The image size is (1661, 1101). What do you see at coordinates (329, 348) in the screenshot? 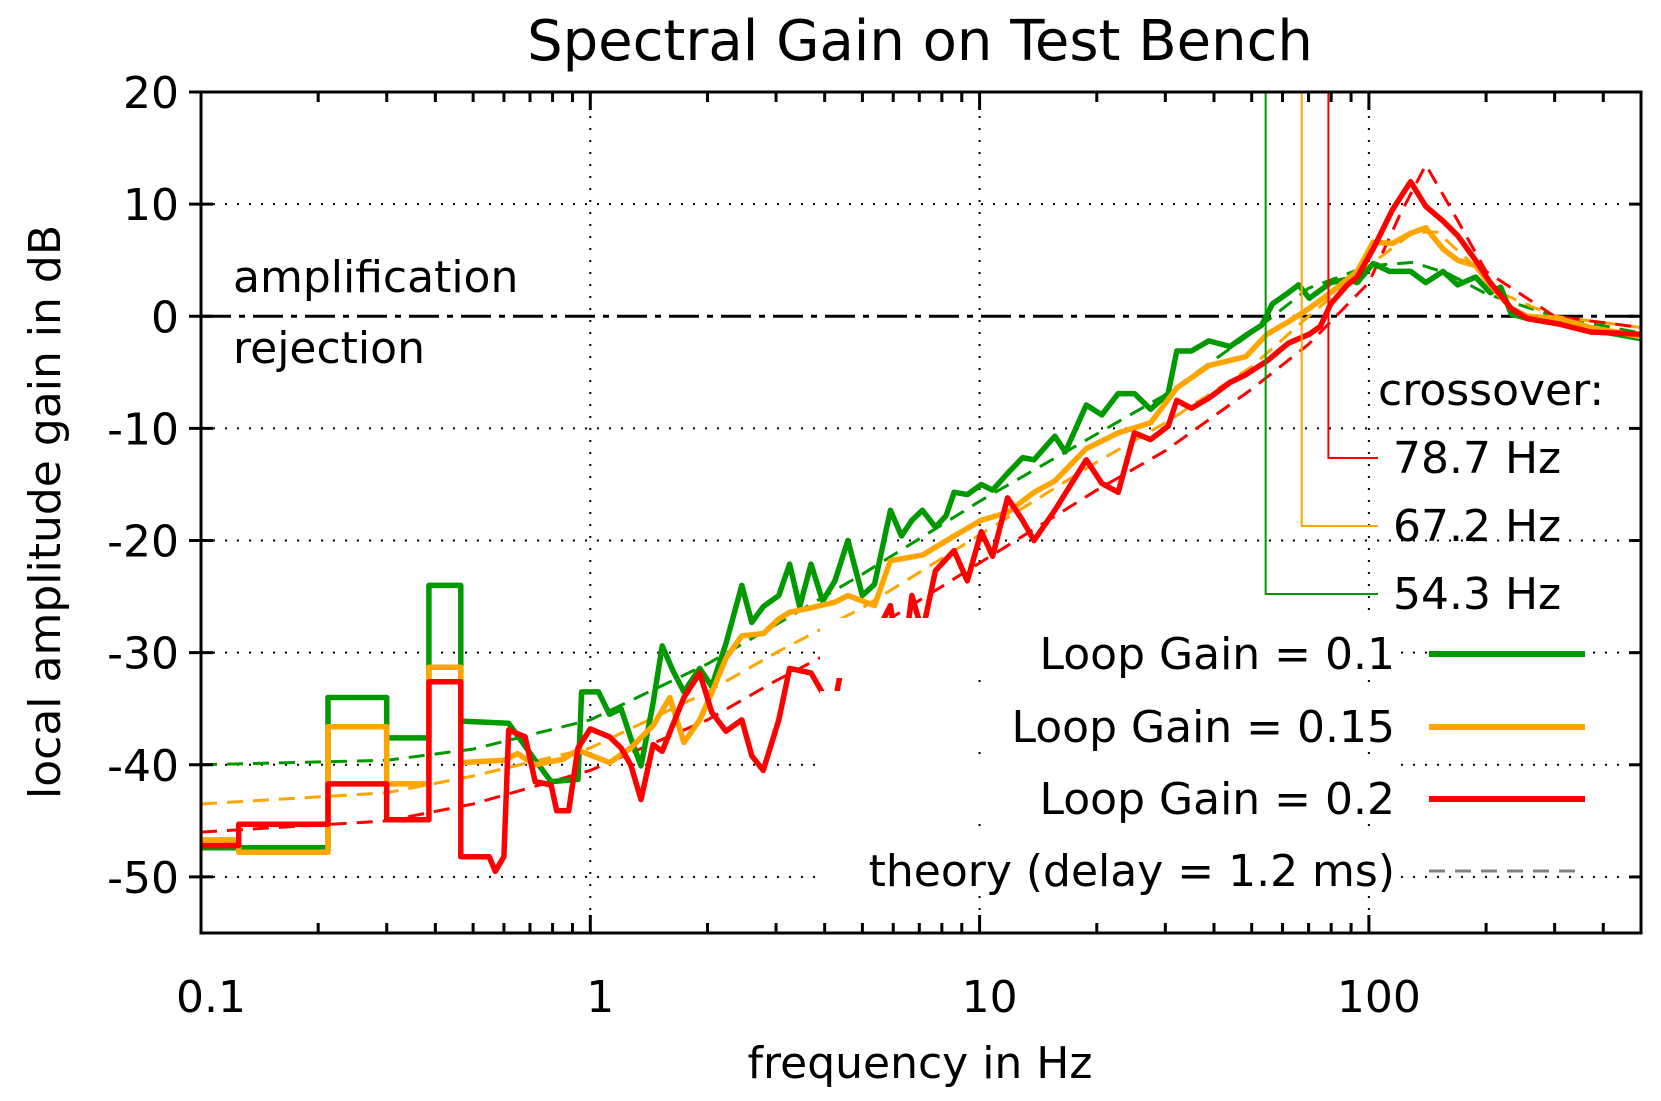
I see `annotation-rejection: rejection` at bounding box center [329, 348].